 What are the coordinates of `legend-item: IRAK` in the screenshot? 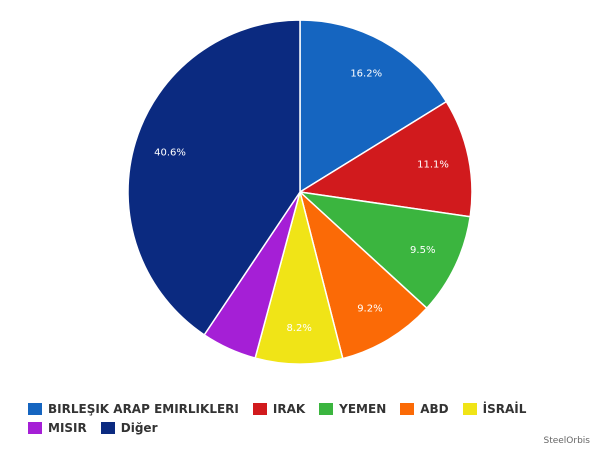 It's located at (279, 408).